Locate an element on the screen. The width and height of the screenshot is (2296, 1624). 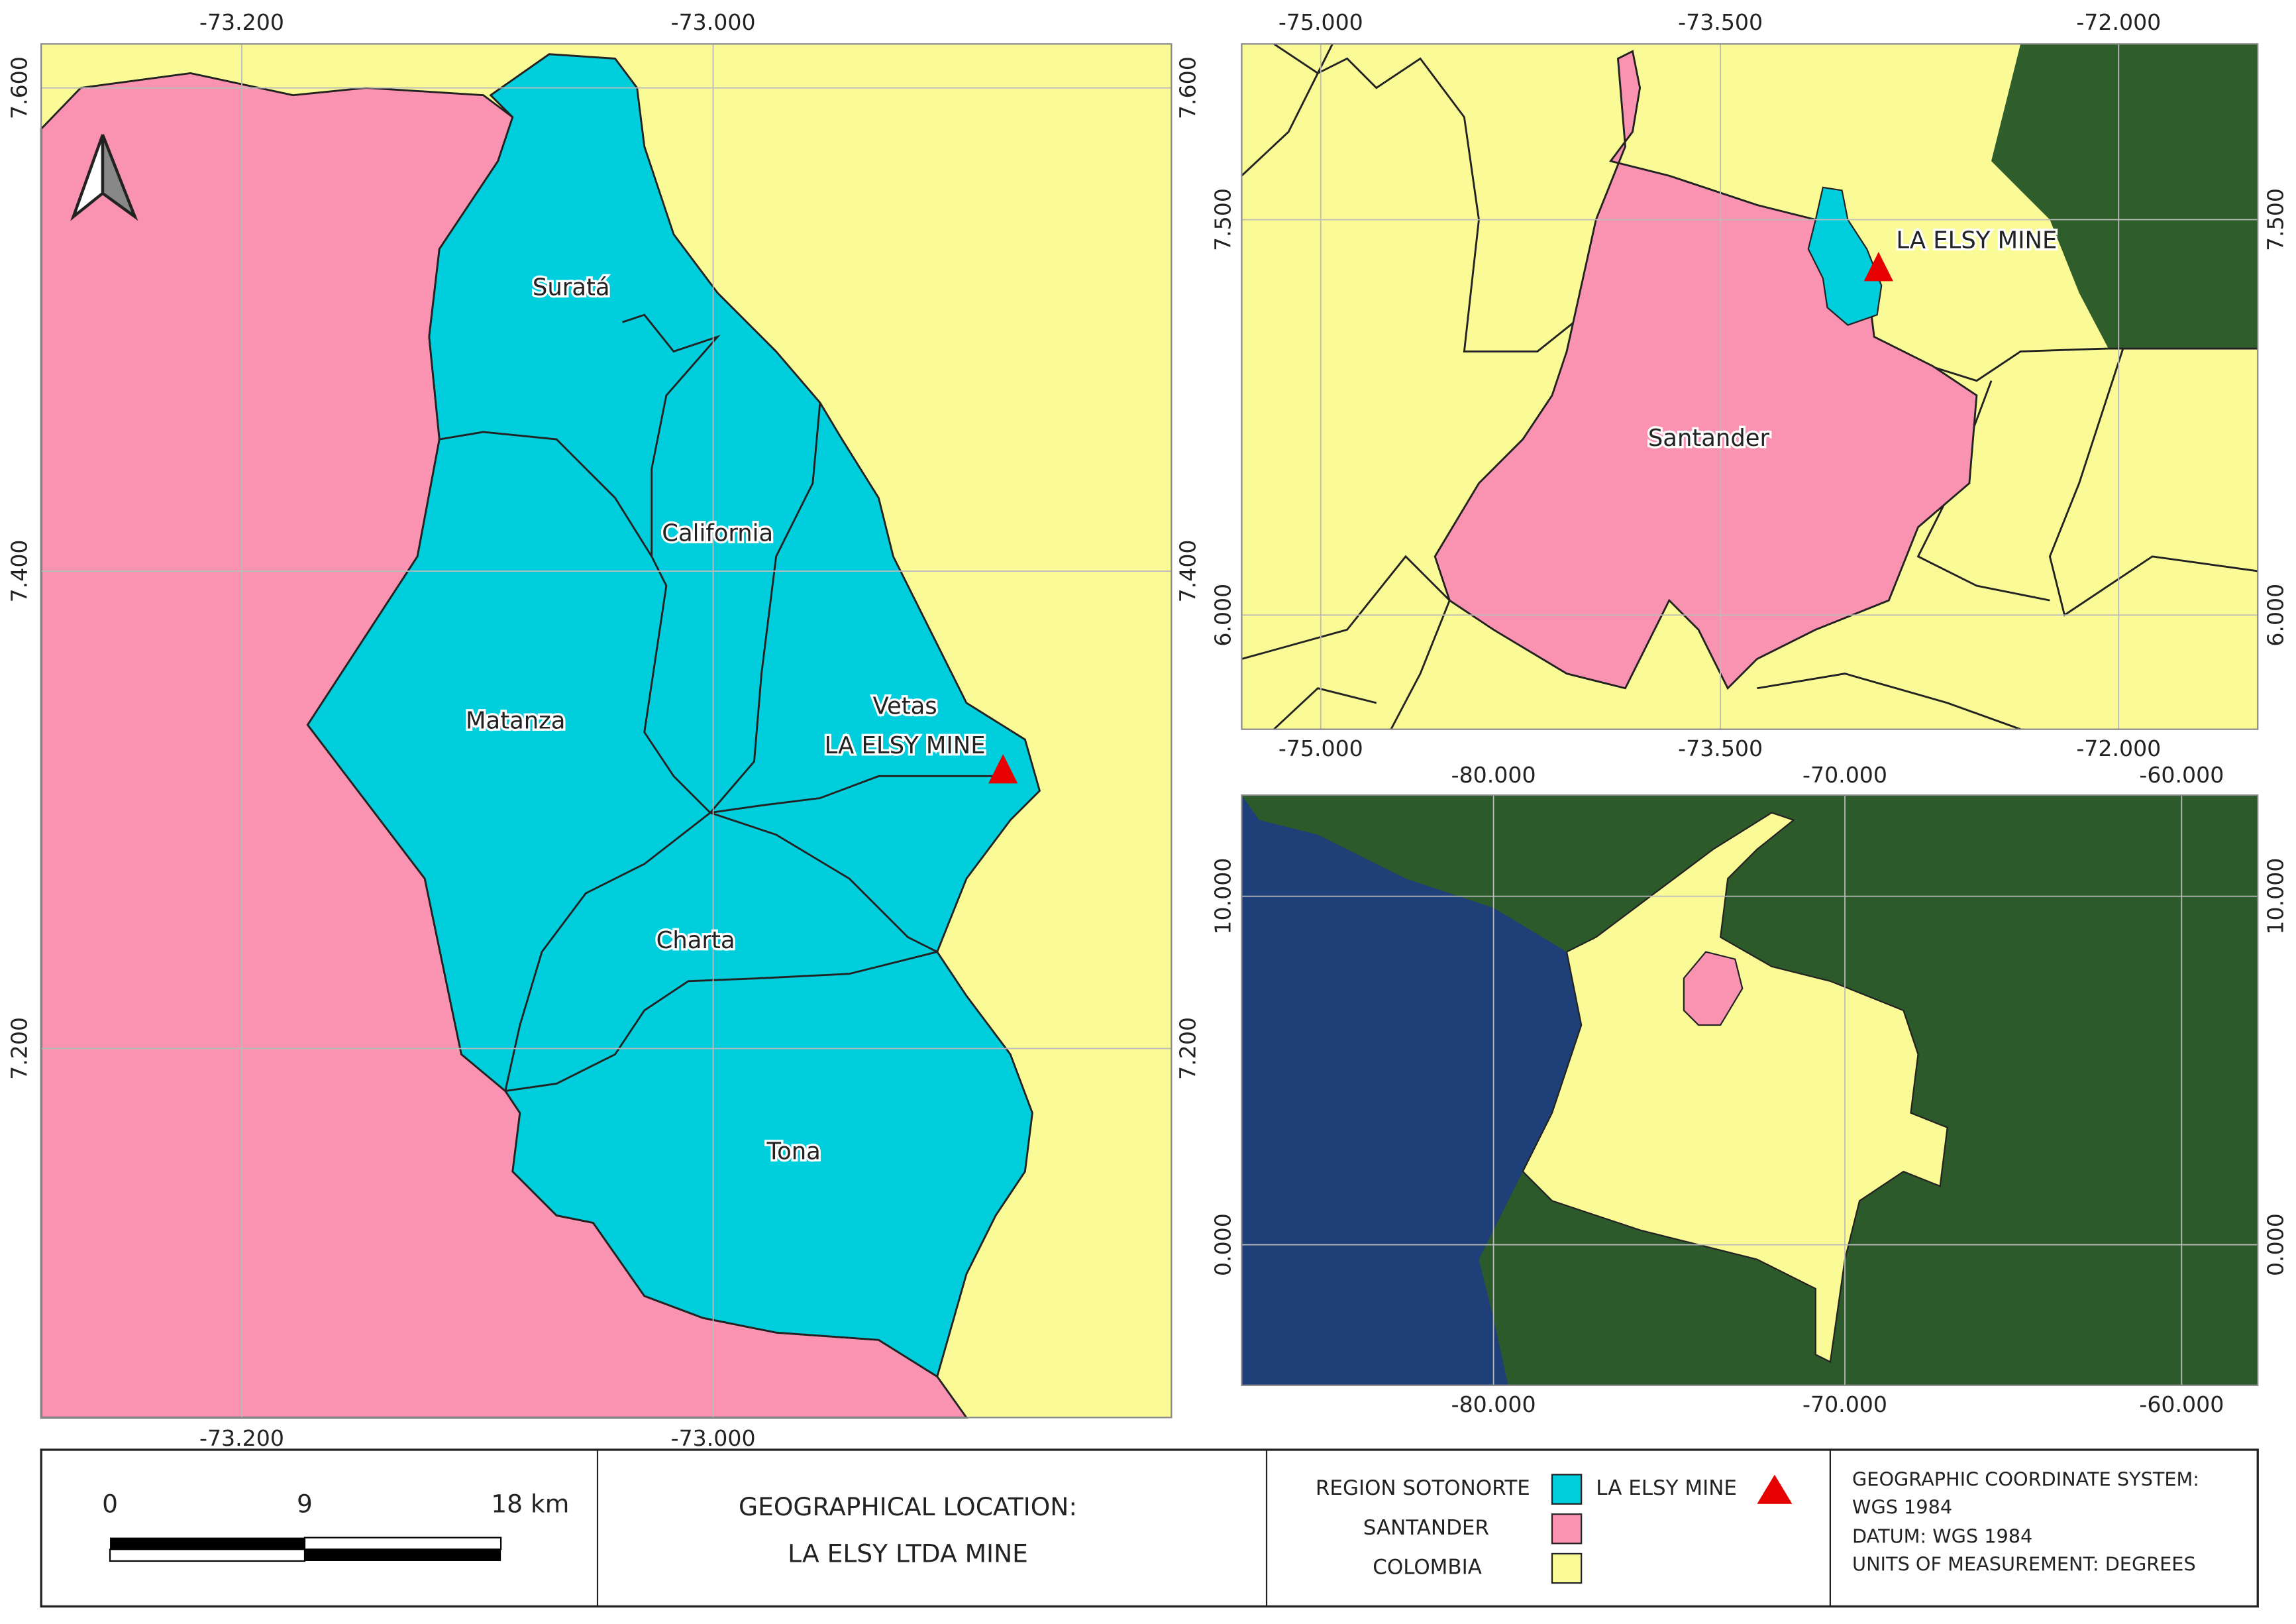
municipality-label: Charta is located at coordinates (695, 940).